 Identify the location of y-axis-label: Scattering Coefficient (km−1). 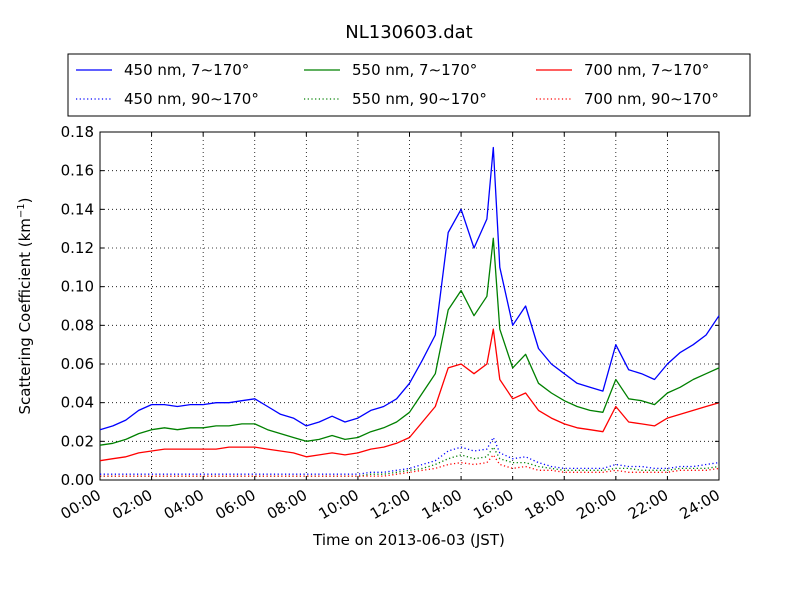
(25, 305).